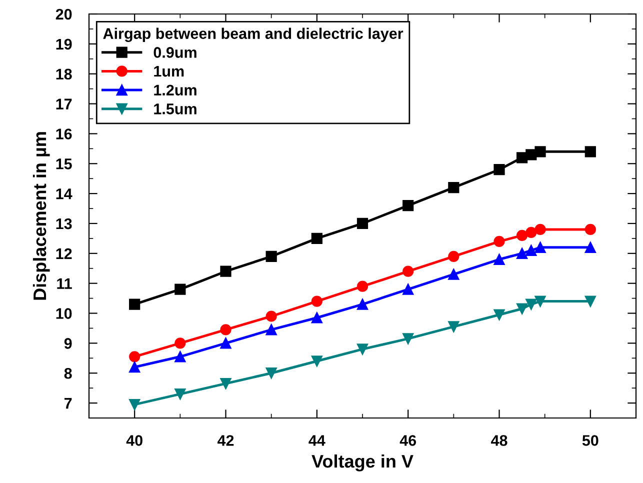 This screenshot has width=643, height=483. I want to click on legend-label: 0.9um, so click(175, 52).